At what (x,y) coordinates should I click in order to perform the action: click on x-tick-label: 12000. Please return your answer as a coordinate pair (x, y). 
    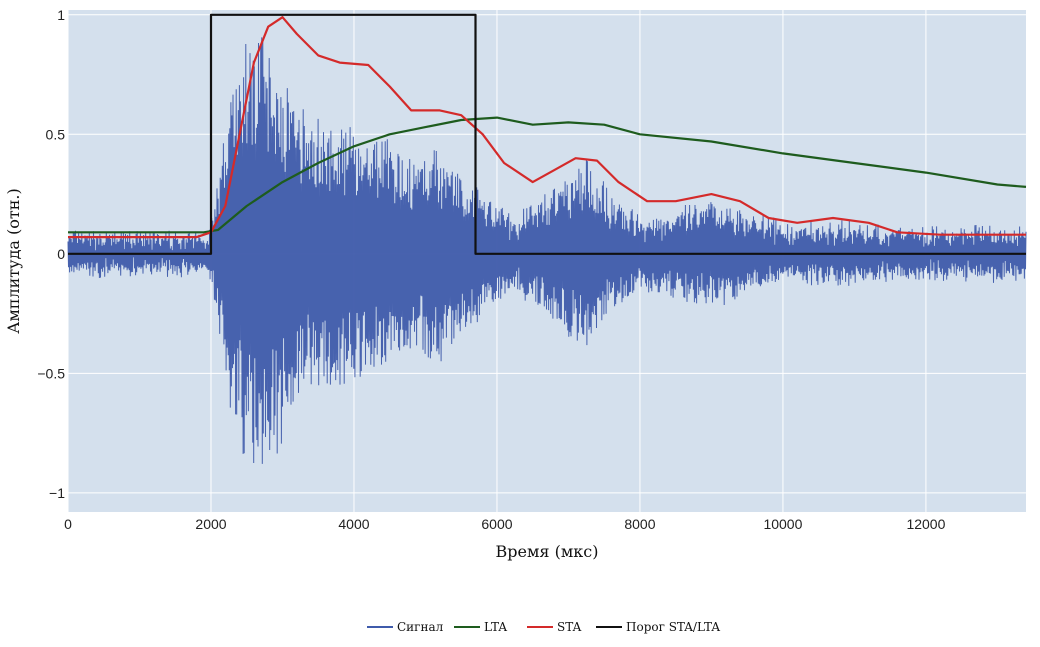
    Looking at the image, I should click on (925, 524).